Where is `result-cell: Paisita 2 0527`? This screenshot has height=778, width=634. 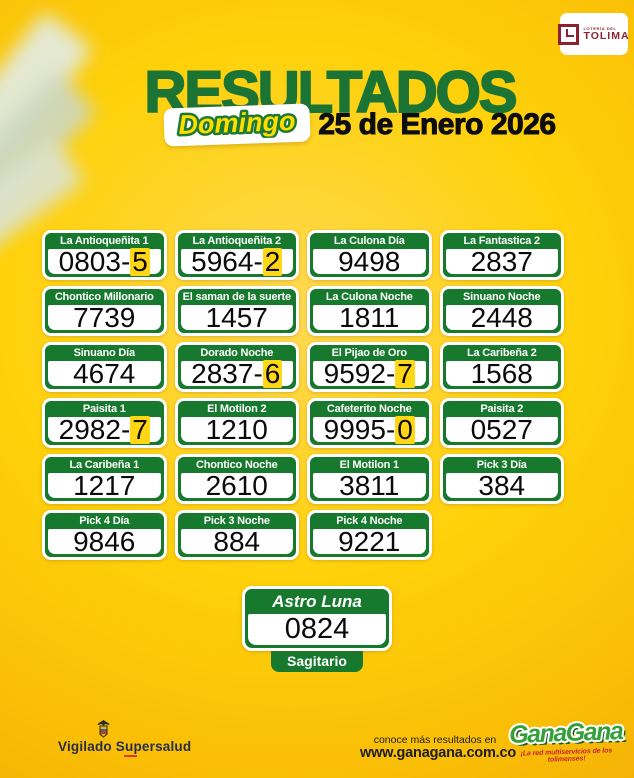 result-cell: Paisita 2 0527 is located at coordinates (501, 423).